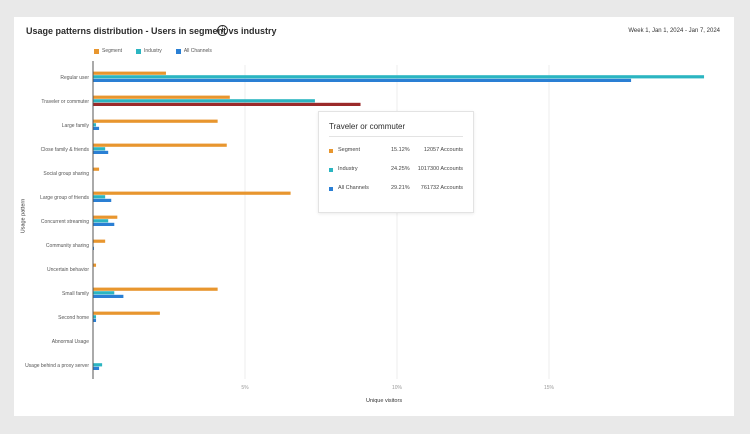 Image resolution: width=750 pixels, height=434 pixels. I want to click on legend-label: Industry, so click(153, 51).